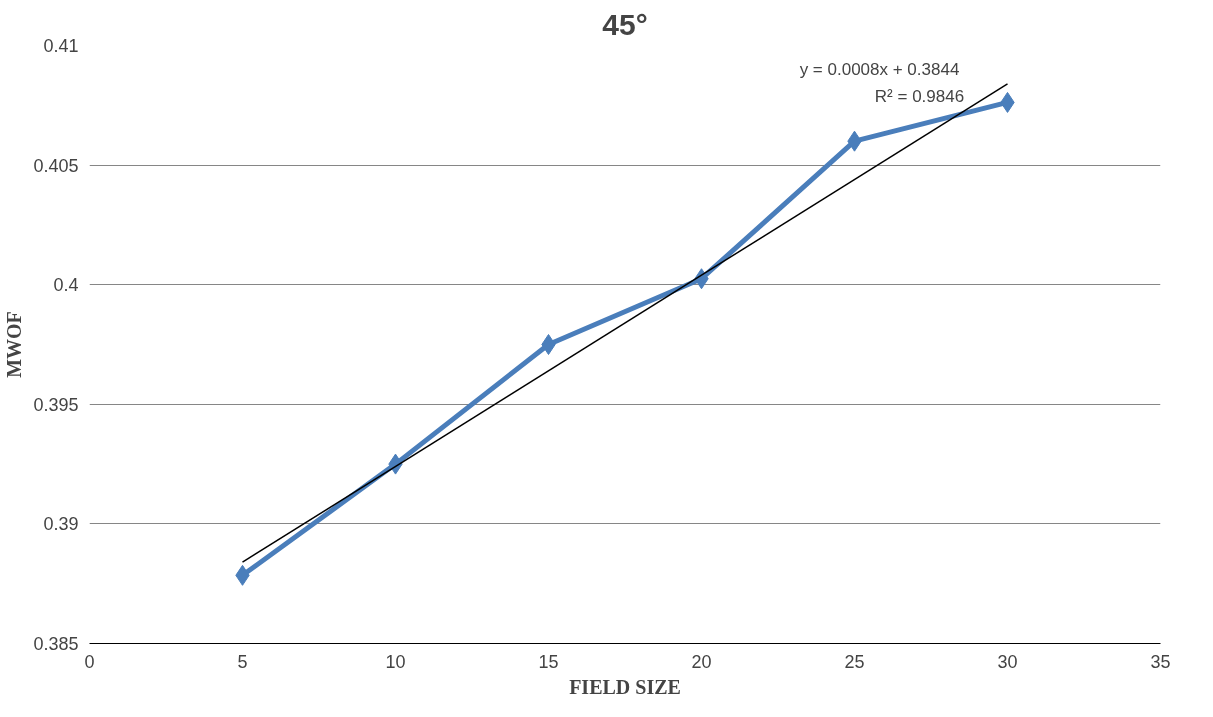 This screenshot has width=1213, height=717. What do you see at coordinates (56, 644) in the screenshot?
I see `y-tick-label: 0.385` at bounding box center [56, 644].